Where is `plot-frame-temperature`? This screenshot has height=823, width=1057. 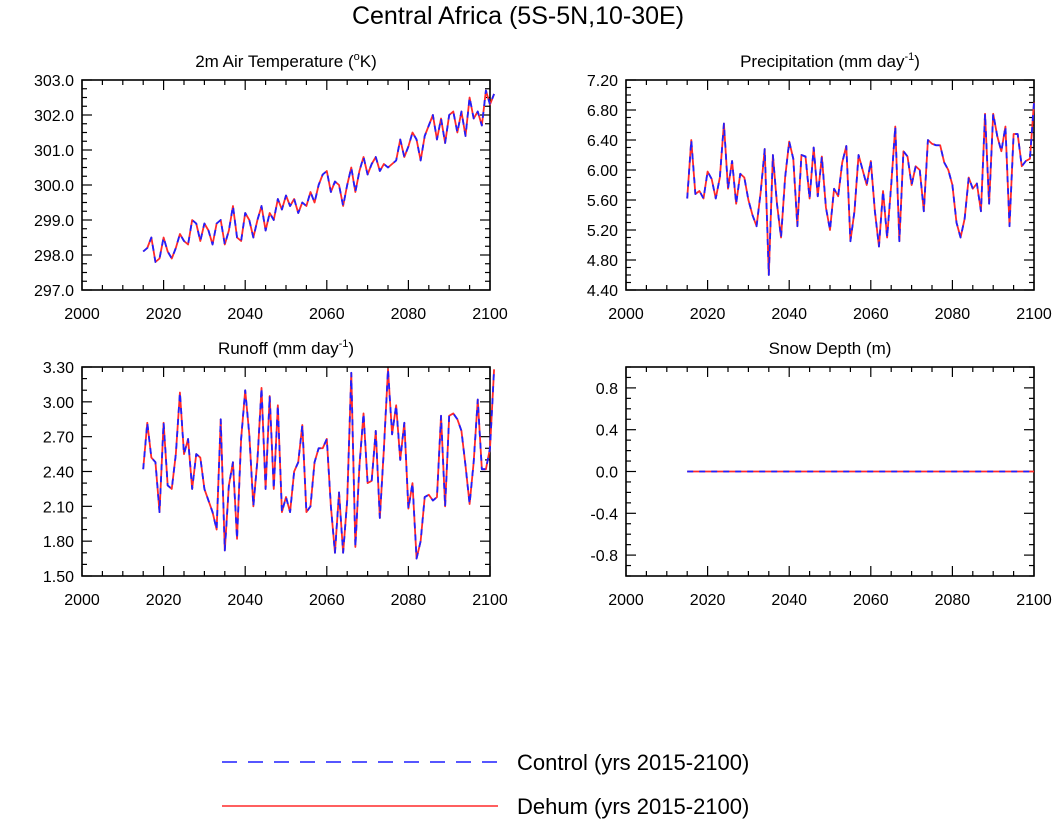 plot-frame-temperature is located at coordinates (286, 185).